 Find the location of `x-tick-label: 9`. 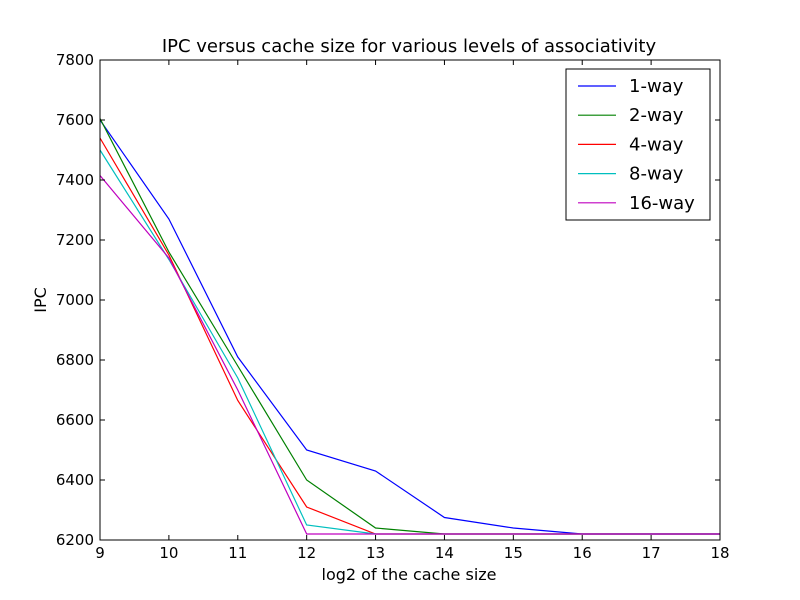

x-tick-label: 9 is located at coordinates (100, 553).